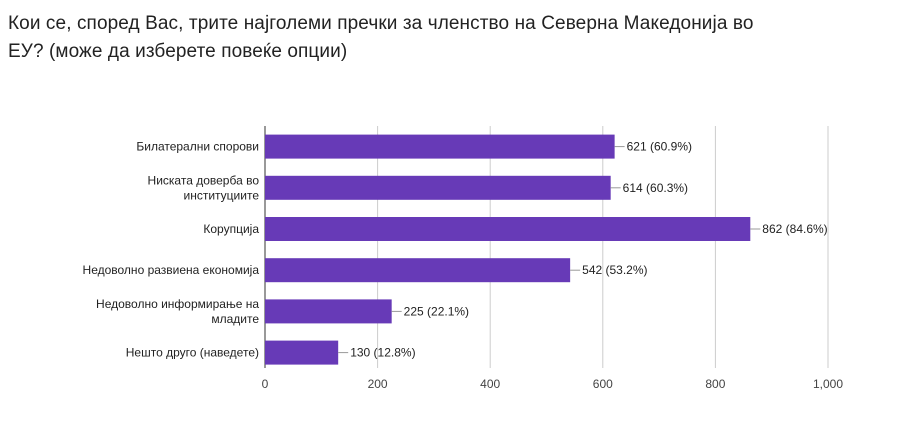 This screenshot has width=900, height=437. I want to click on x-axis-ticks: 0 200 400 600 800 1,000, so click(553, 384).